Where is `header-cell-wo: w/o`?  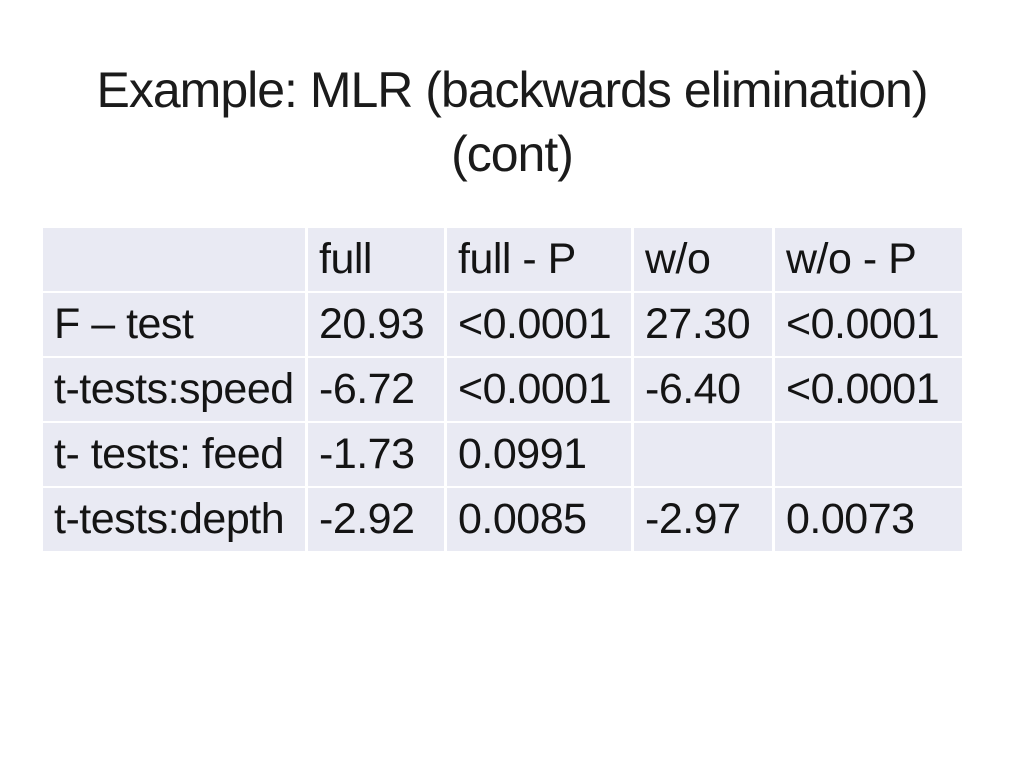 header-cell-wo: w/o is located at coordinates (703, 259).